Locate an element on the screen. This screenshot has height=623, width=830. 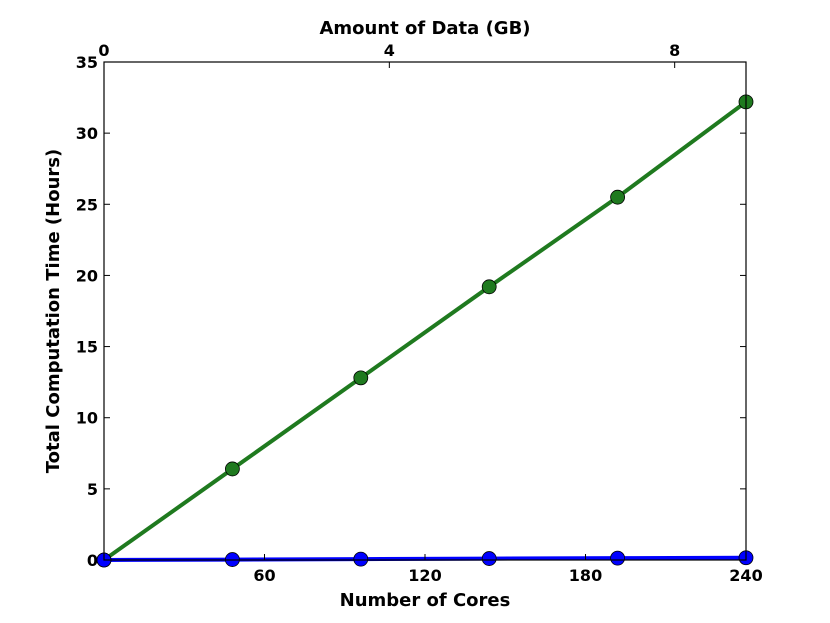
y-tick-label: 30 is located at coordinates (87, 133).